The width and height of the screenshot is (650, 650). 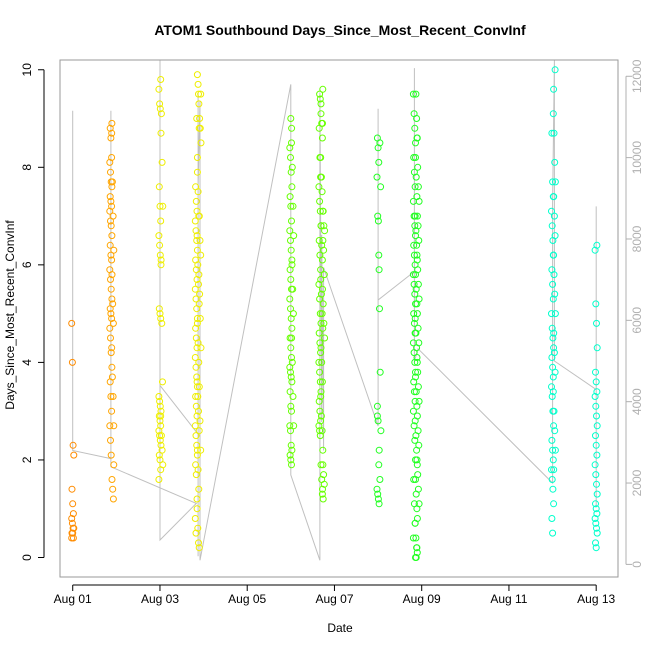 What do you see at coordinates (637, 482) in the screenshot?
I see `y-right-tick-label: 2000` at bounding box center [637, 482].